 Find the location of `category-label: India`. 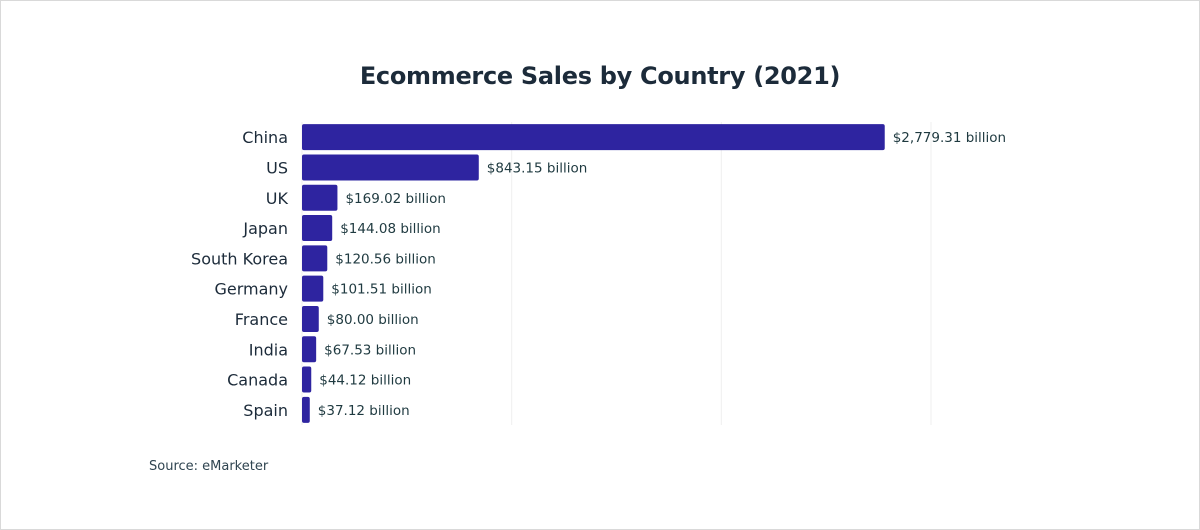

category-label: India is located at coordinates (268, 349).